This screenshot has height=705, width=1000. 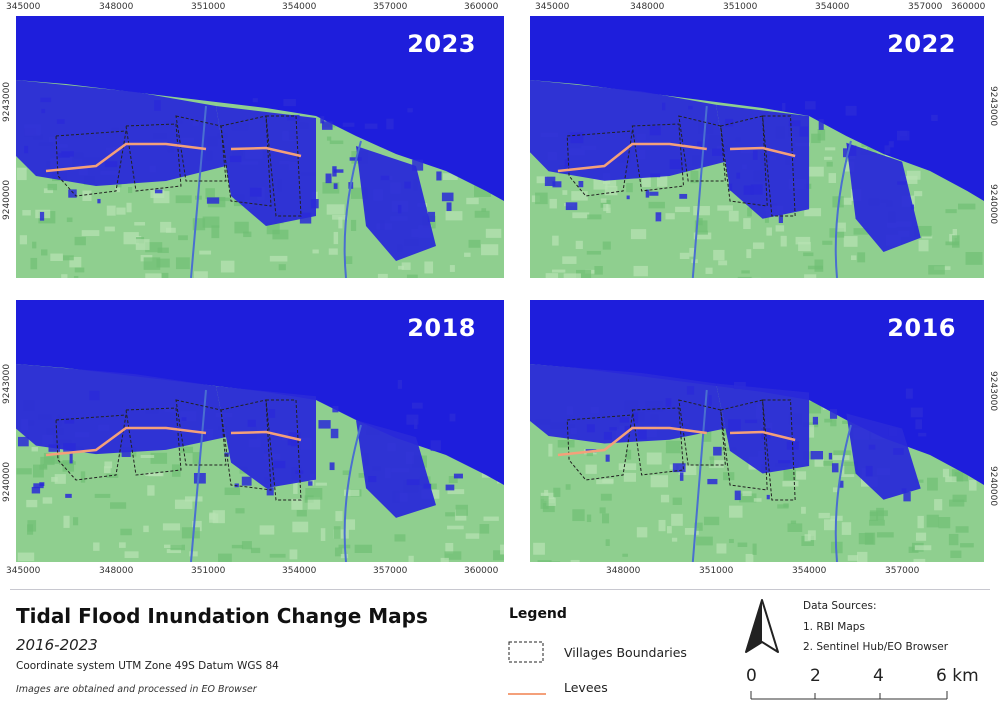 I want to click on x-tick-label: 357000, so click(x=925, y=7).